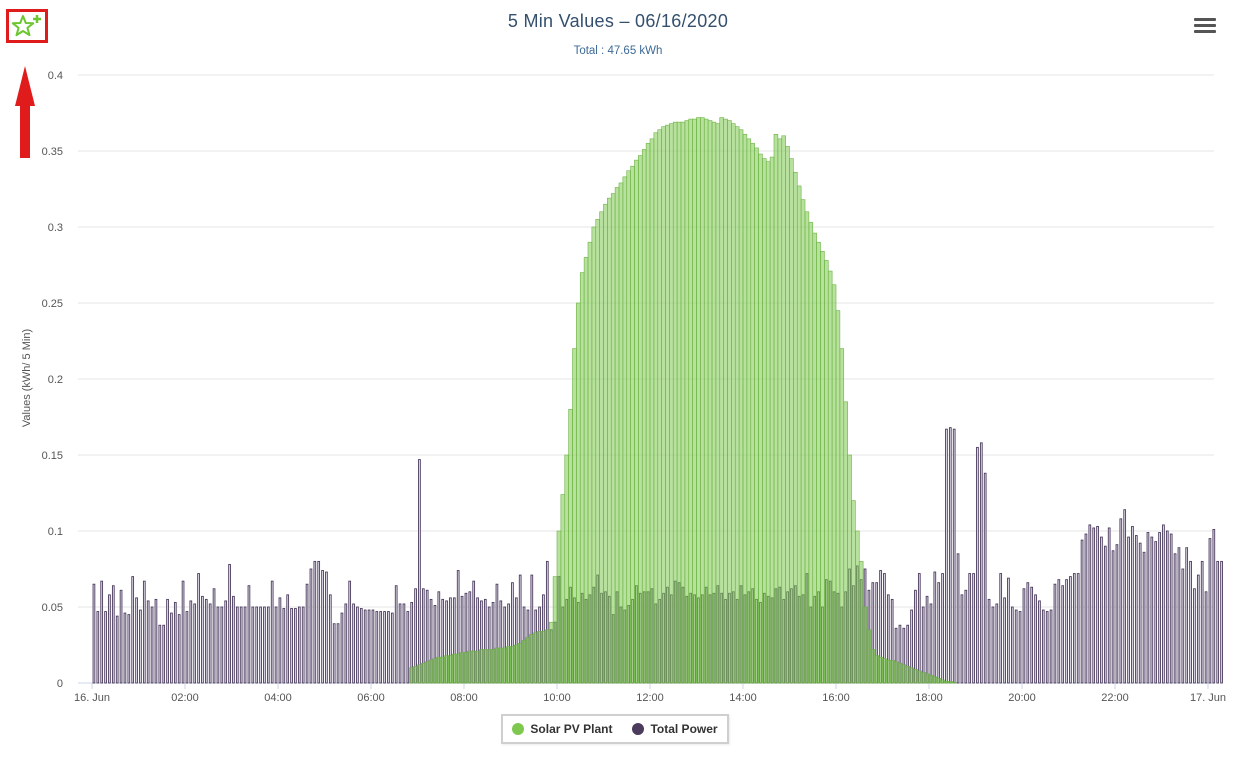 Image resolution: width=1236 pixels, height=764 pixels. I want to click on add-favorite-button, so click(27, 26).